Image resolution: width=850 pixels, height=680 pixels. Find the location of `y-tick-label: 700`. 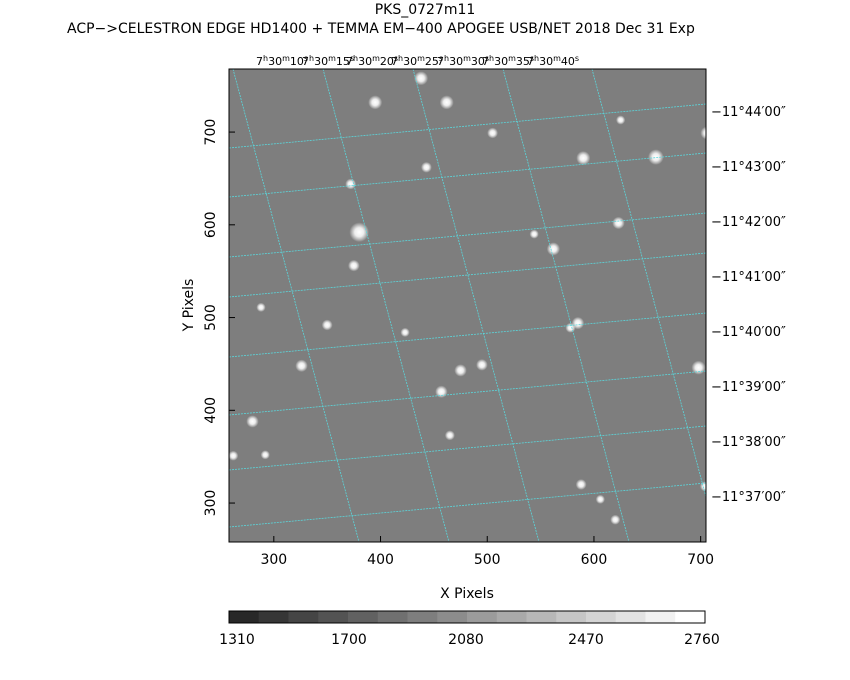

y-tick-label: 700 is located at coordinates (211, 132).